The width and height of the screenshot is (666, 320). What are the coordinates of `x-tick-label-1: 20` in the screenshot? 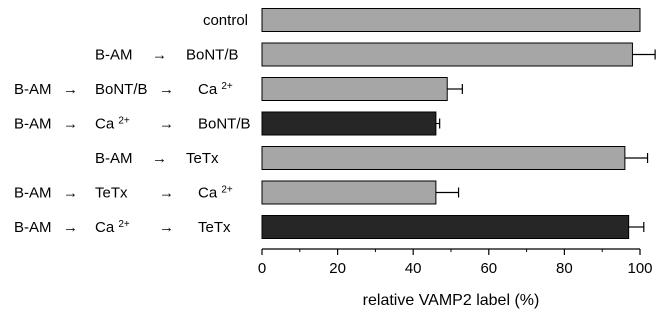 It's located at (337, 268).